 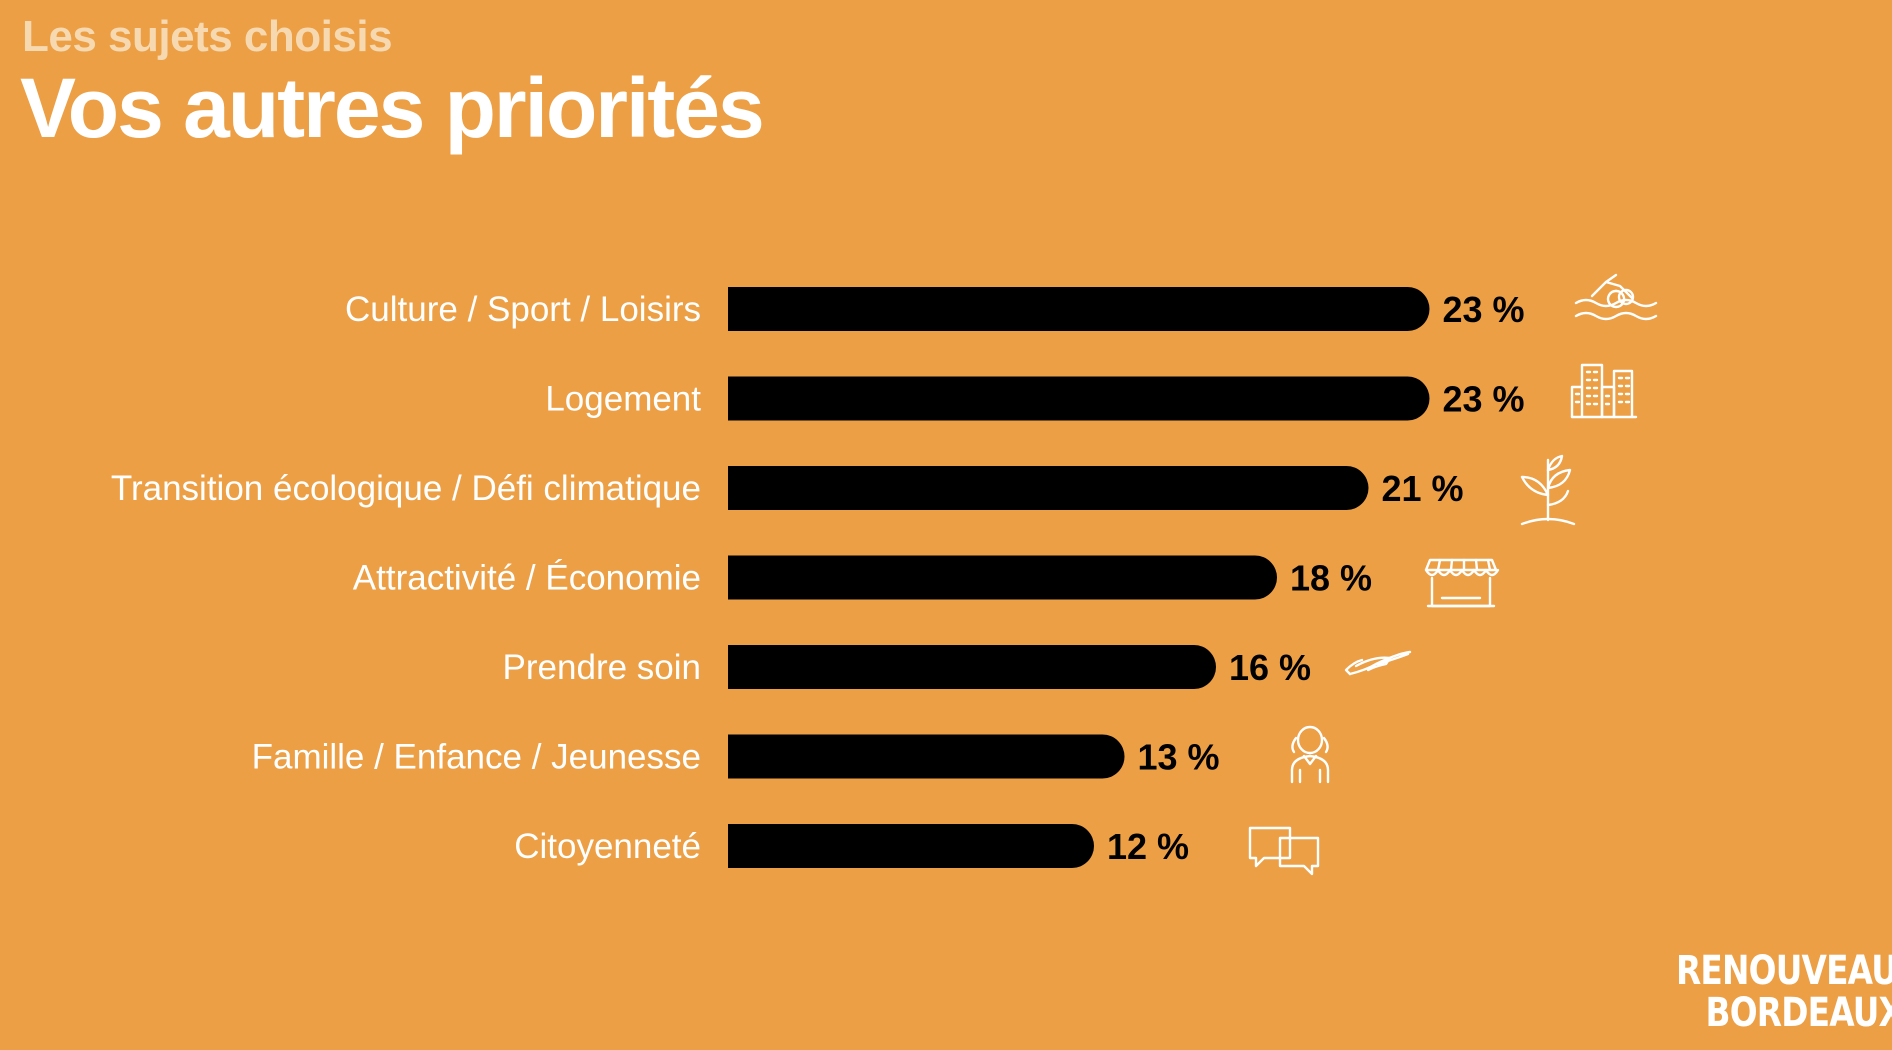 What do you see at coordinates (476, 757) in the screenshot?
I see `category-label: Famille / Enfance / Jeunesse` at bounding box center [476, 757].